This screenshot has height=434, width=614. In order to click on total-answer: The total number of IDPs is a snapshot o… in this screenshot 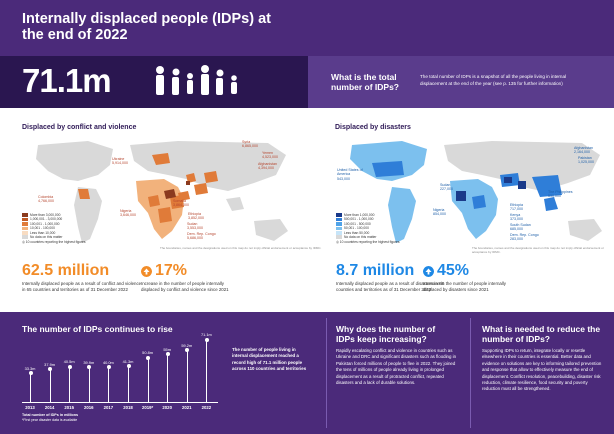, I will do `click(493, 80)`.